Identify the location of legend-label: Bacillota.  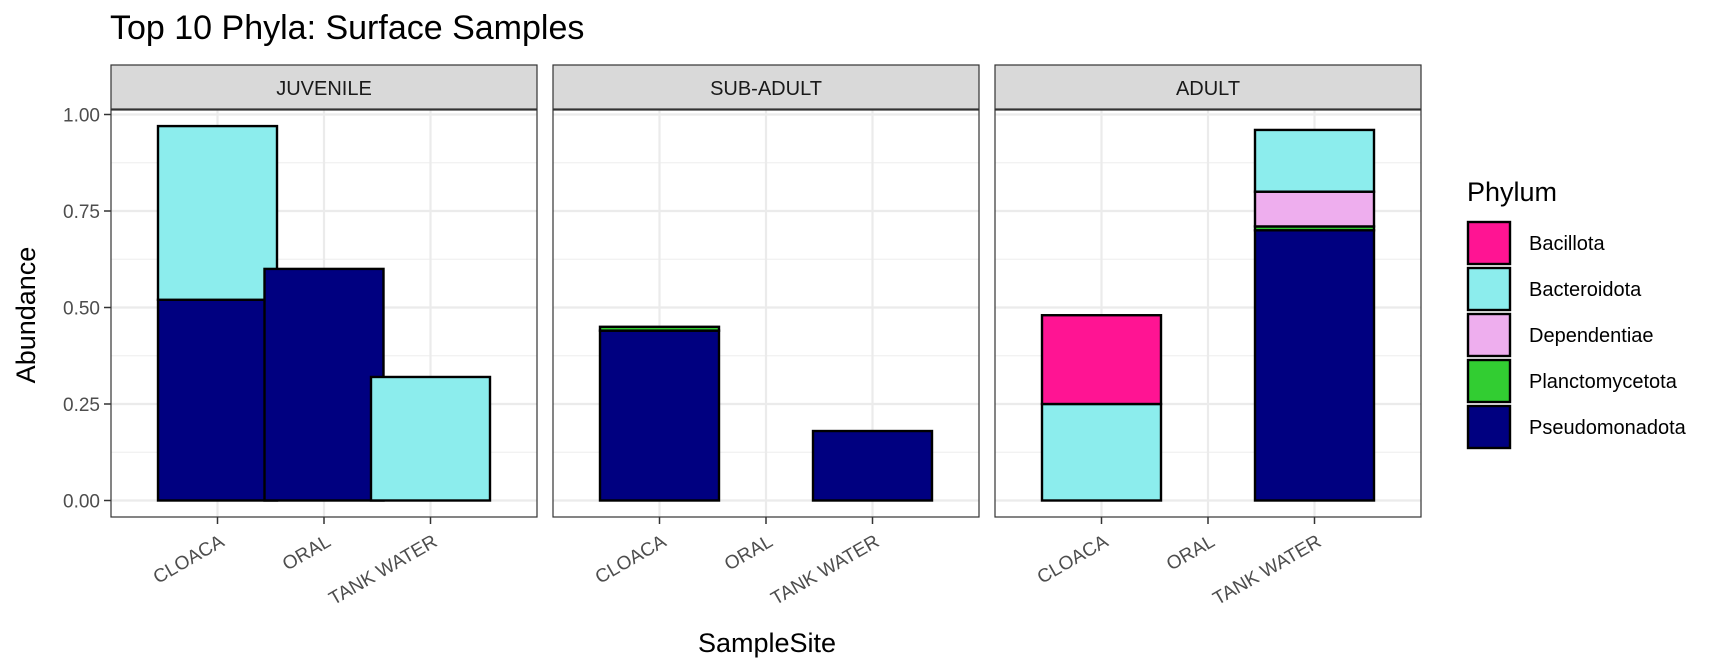
(1567, 244).